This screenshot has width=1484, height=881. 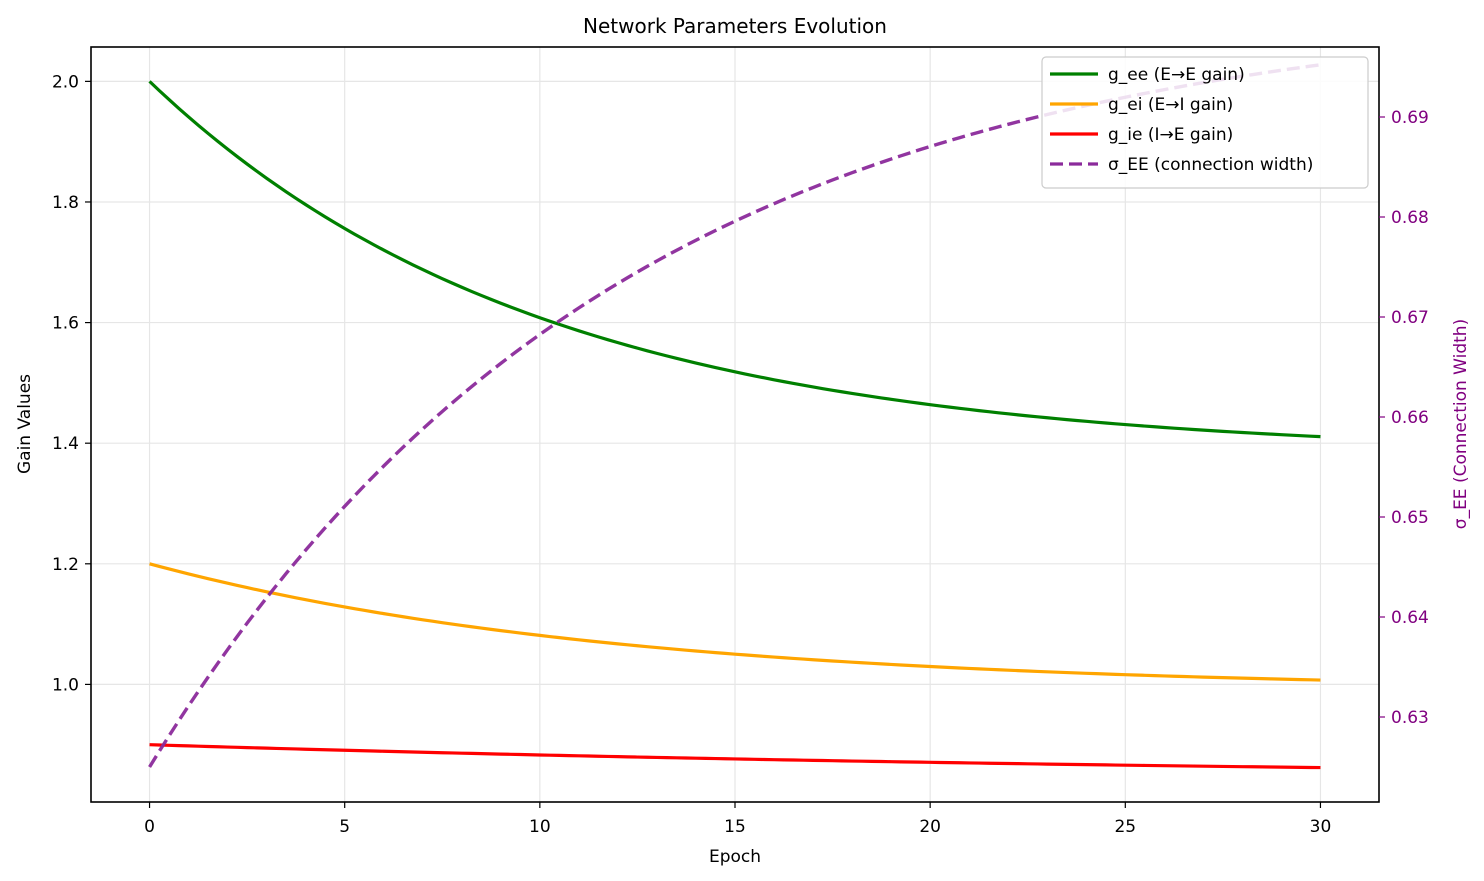 What do you see at coordinates (71, 383) in the screenshot?
I see `y-axis-left: 1.0 1.2 1.4 1.6 1.8 2.0` at bounding box center [71, 383].